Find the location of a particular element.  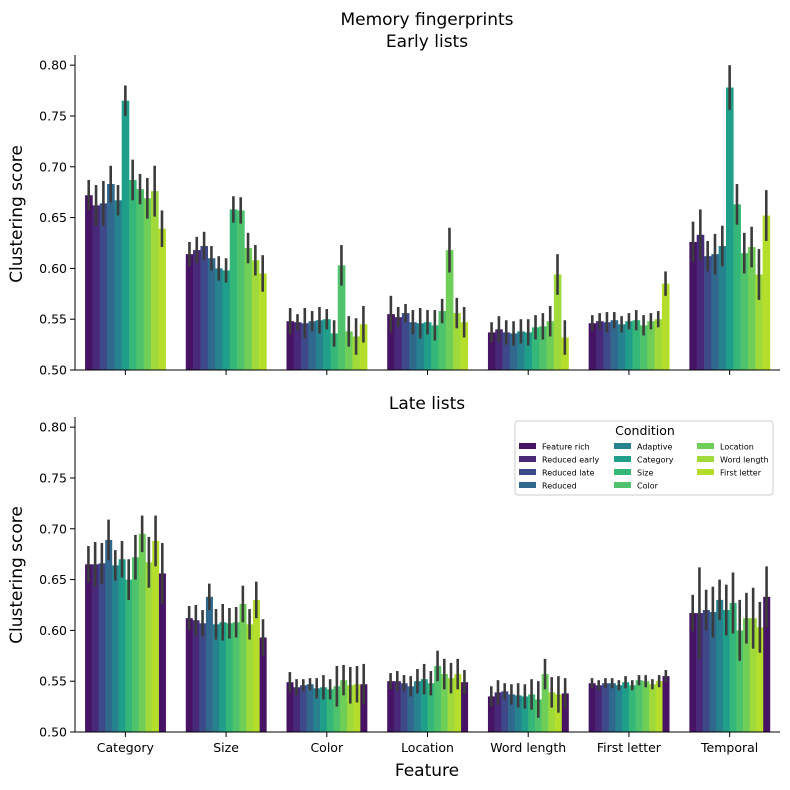

x-tick-label: Category is located at coordinates (126, 747).